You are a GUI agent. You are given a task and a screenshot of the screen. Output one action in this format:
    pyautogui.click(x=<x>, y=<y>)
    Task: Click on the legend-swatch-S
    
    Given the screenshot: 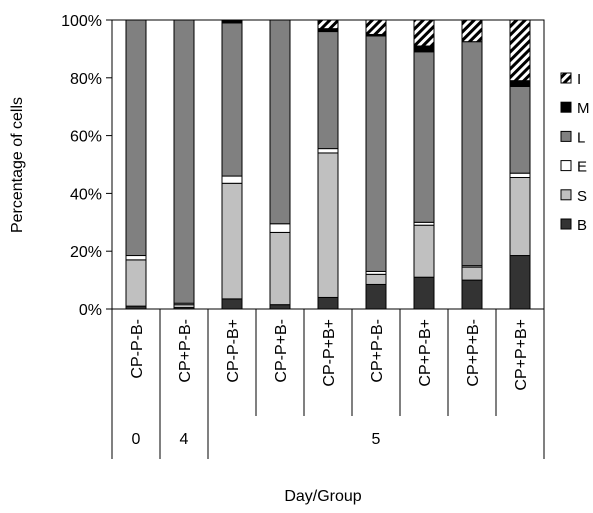 What is the action you would take?
    pyautogui.click(x=566, y=195)
    